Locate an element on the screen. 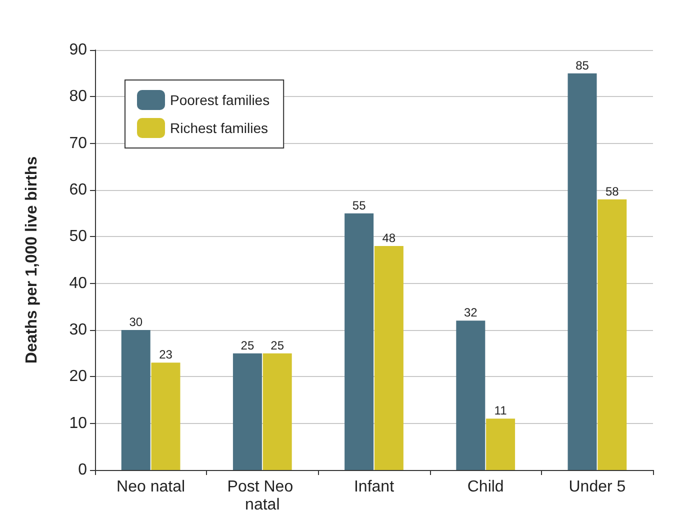 The width and height of the screenshot is (673, 518). y-tick-label: 30 is located at coordinates (78, 330).